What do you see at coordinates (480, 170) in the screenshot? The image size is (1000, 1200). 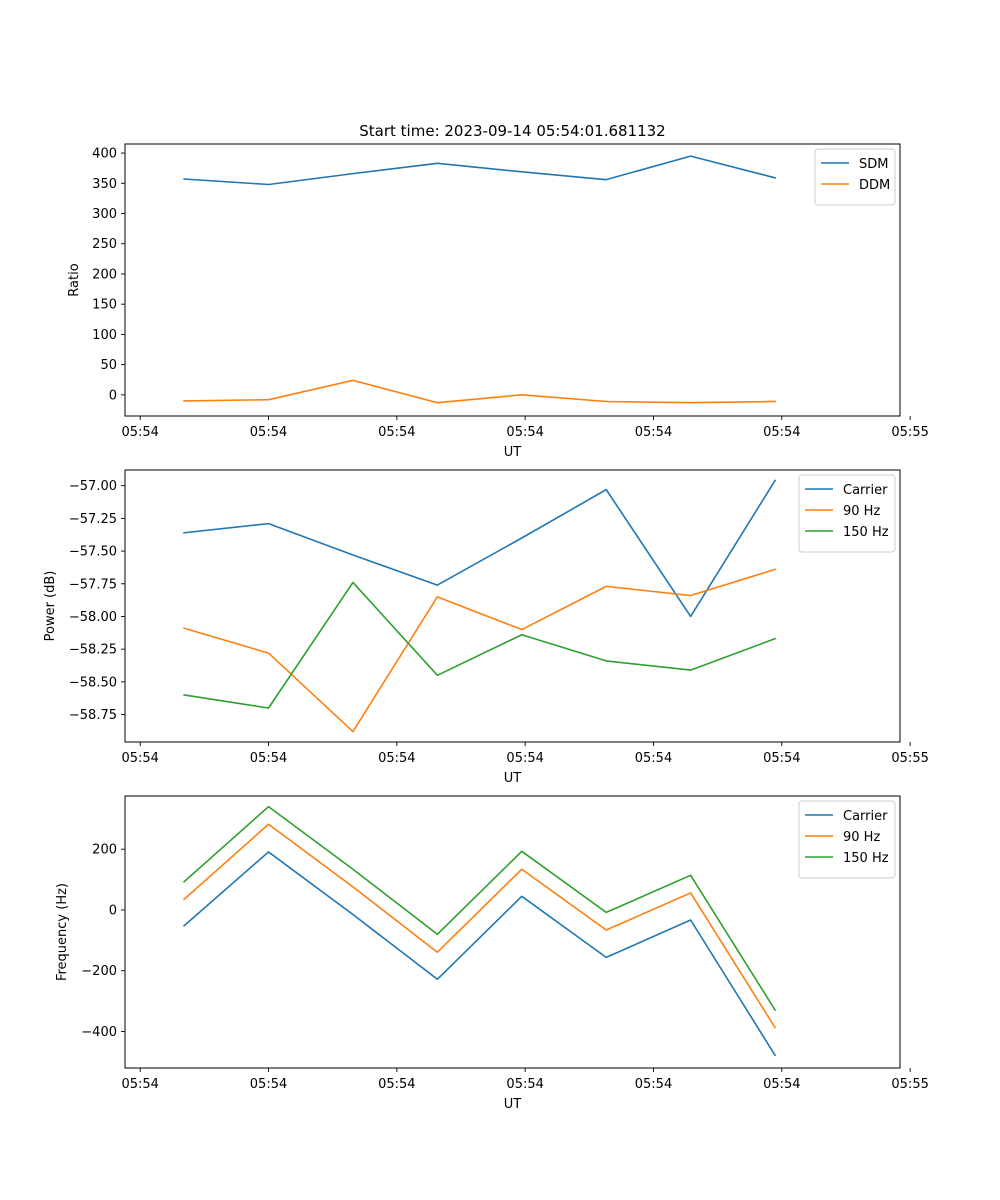 I see `series-line-ratio-sdm` at bounding box center [480, 170].